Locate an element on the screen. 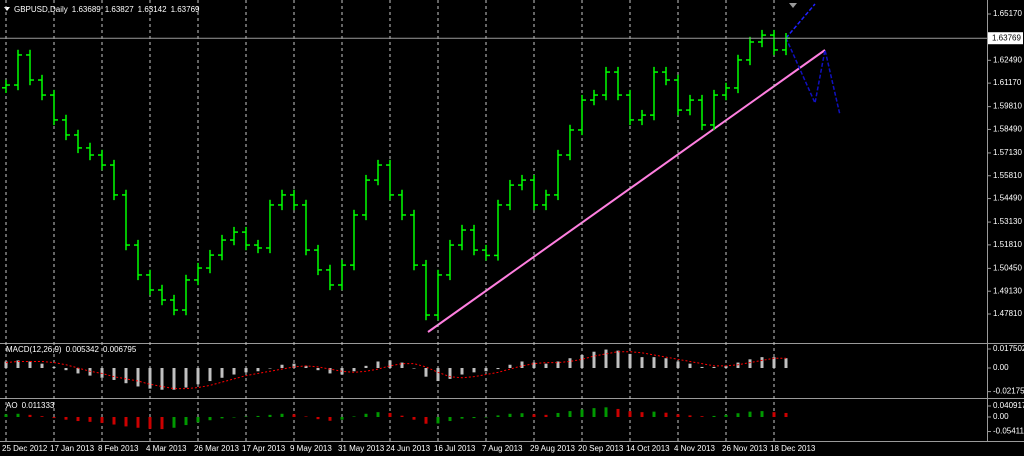 Image resolution: width=1024 pixels, height=456 pixels. x-tick-label: 29 Aug 2013 is located at coordinates (552, 448).